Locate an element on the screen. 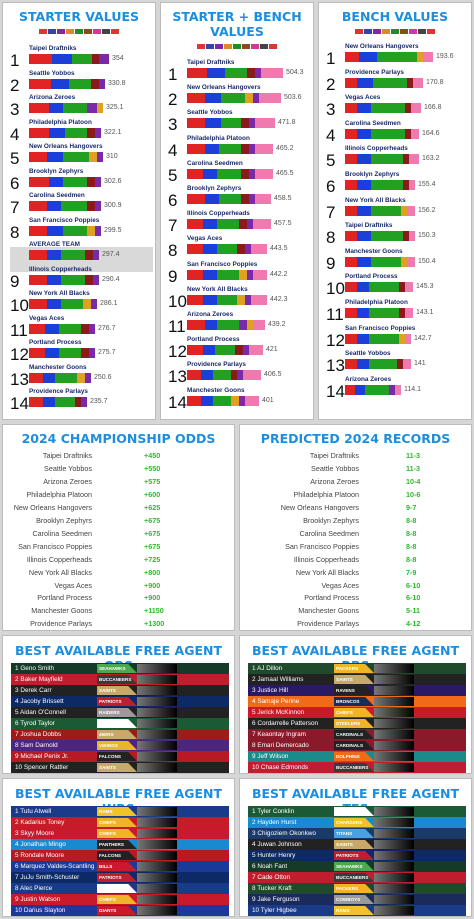 The image size is (474, 919). rank-number: 11 is located at coordinates (177, 326).